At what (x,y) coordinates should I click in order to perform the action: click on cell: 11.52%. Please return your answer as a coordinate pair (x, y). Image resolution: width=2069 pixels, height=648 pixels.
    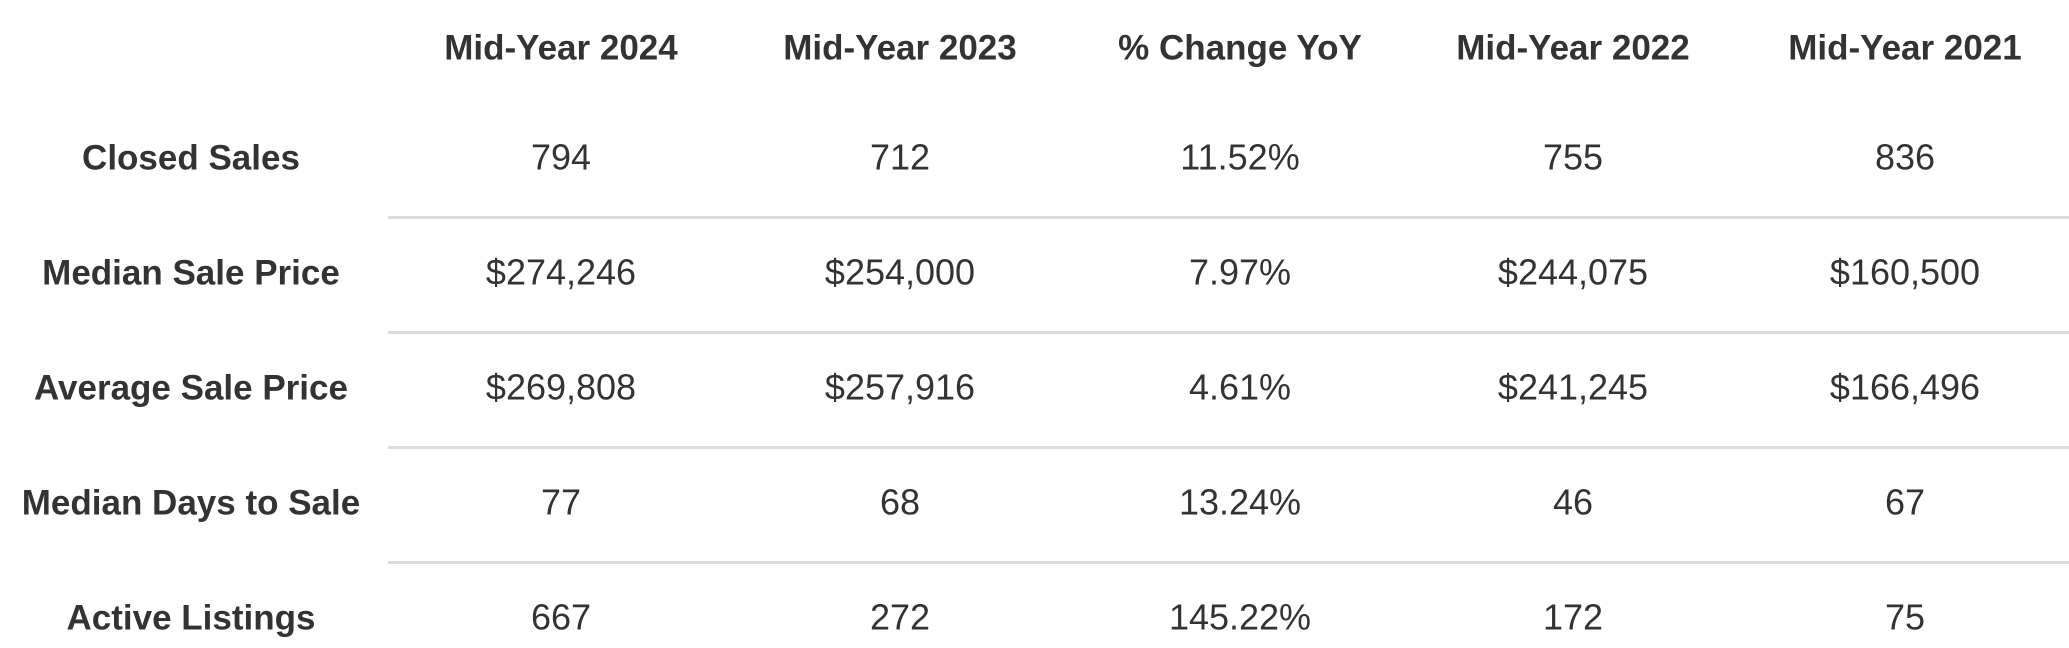
    Looking at the image, I should click on (1239, 157).